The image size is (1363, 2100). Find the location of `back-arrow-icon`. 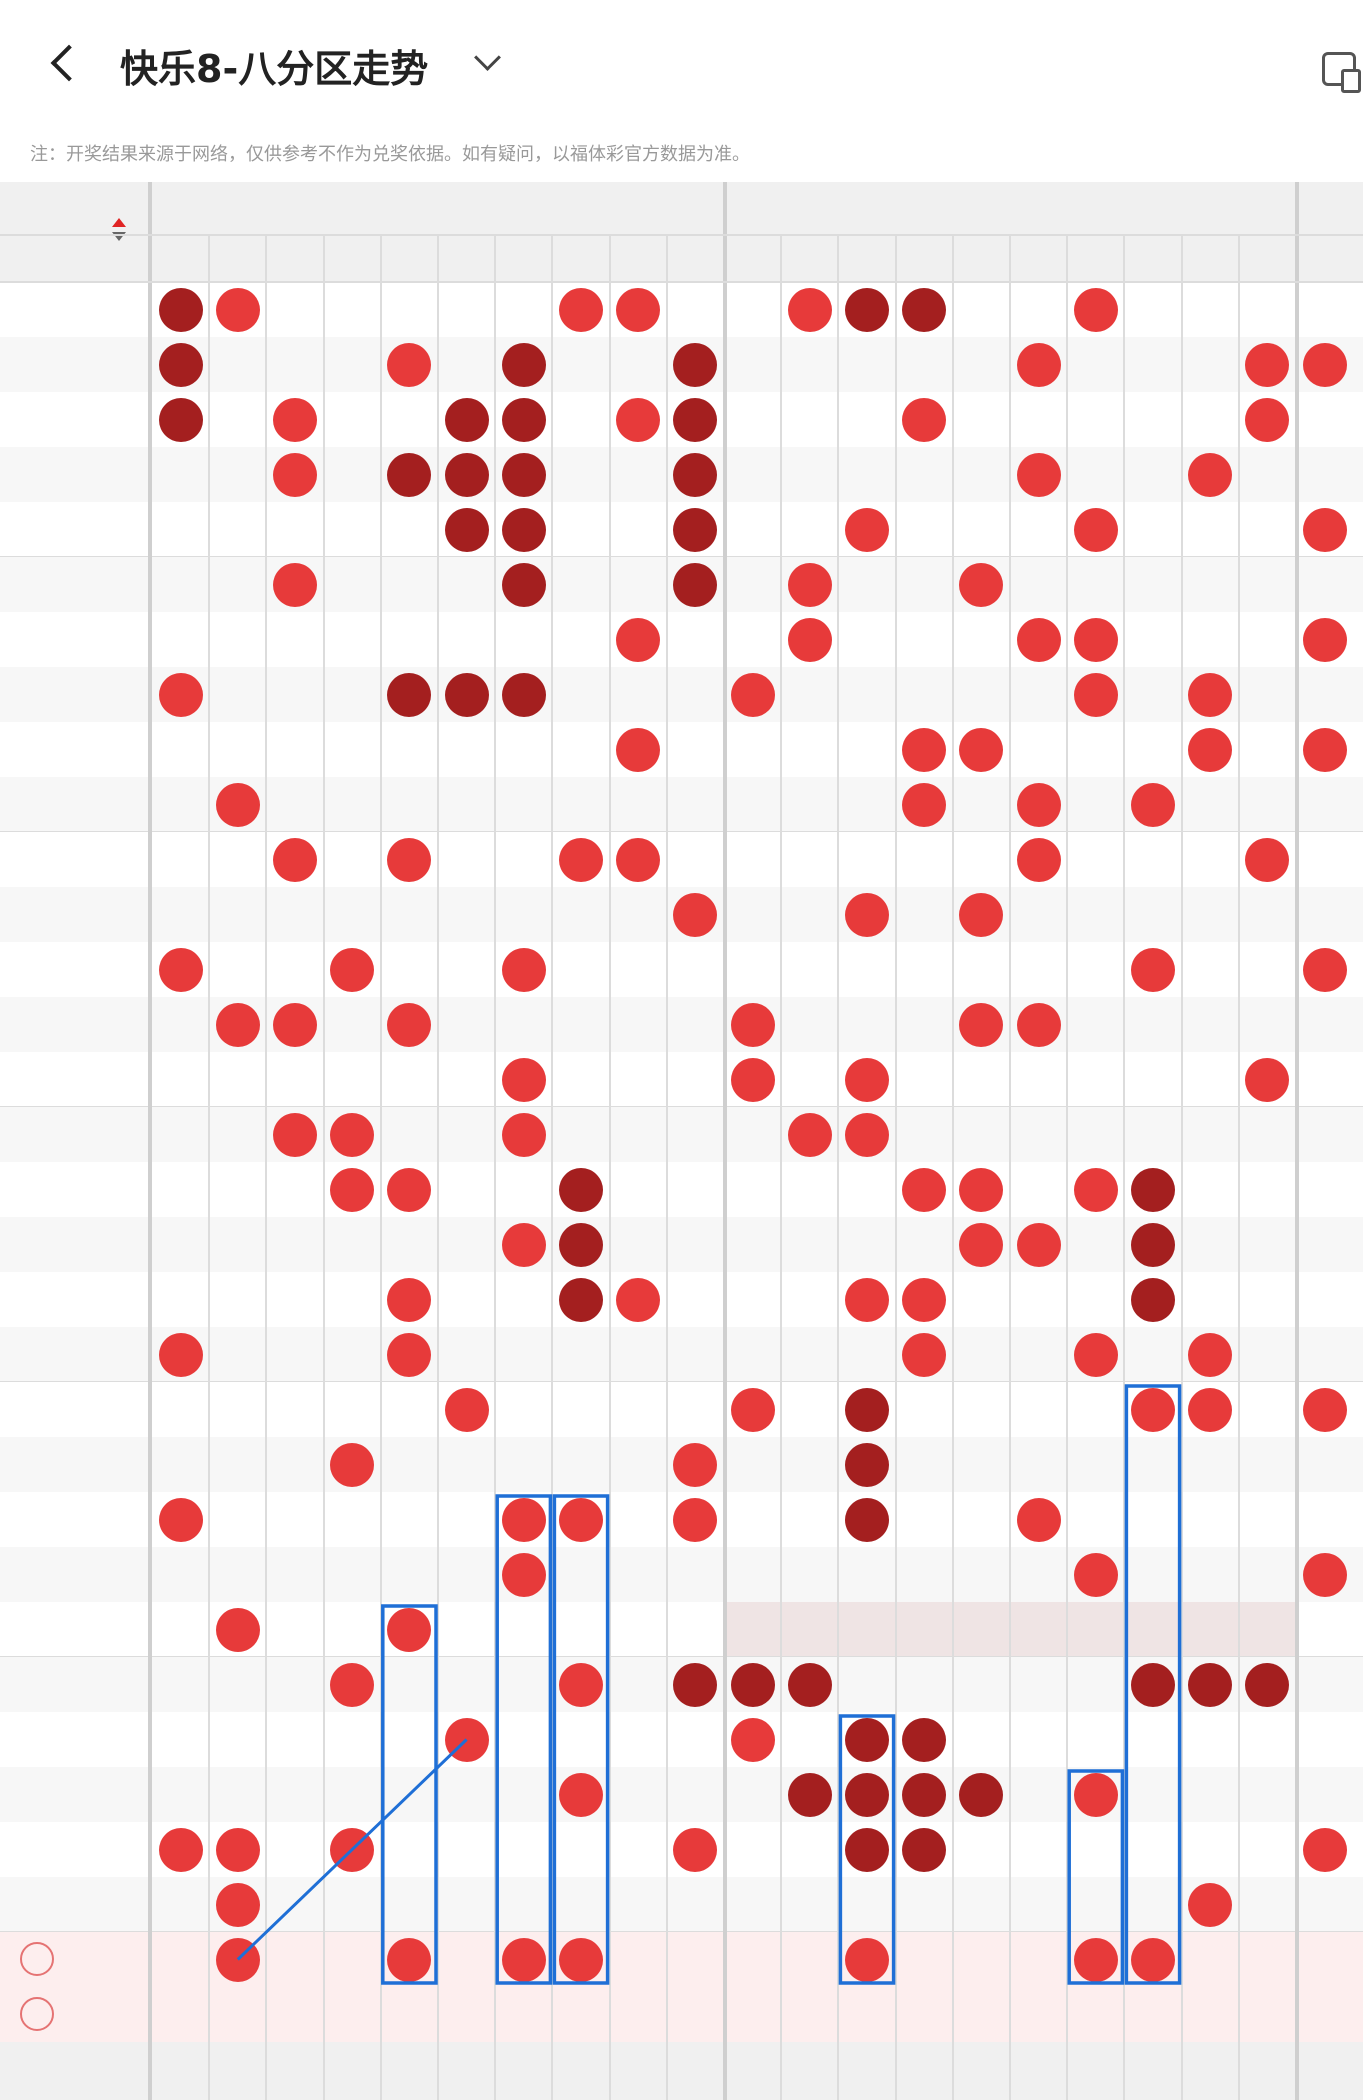

back-arrow-icon is located at coordinates (64, 65).